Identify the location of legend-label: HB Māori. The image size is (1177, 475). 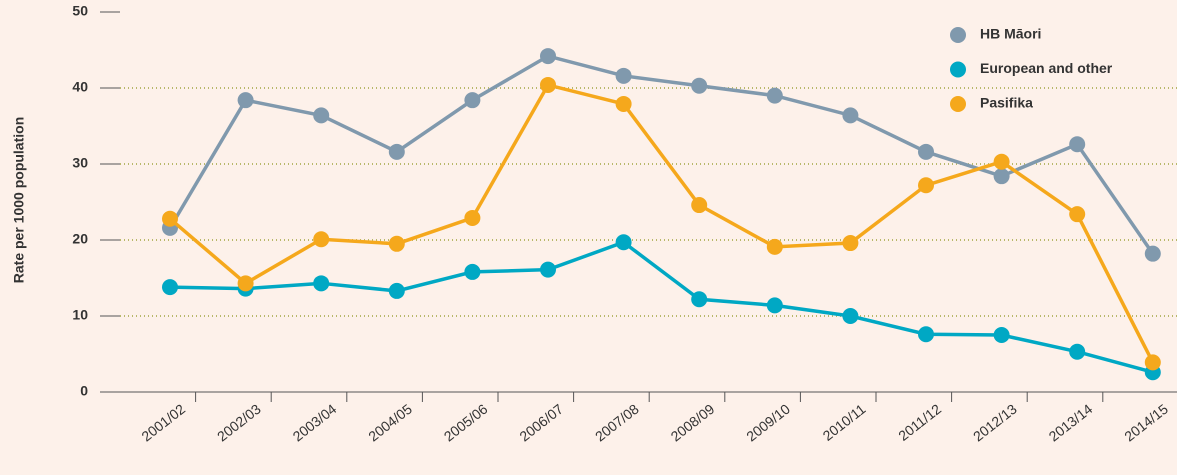
(1010, 34).